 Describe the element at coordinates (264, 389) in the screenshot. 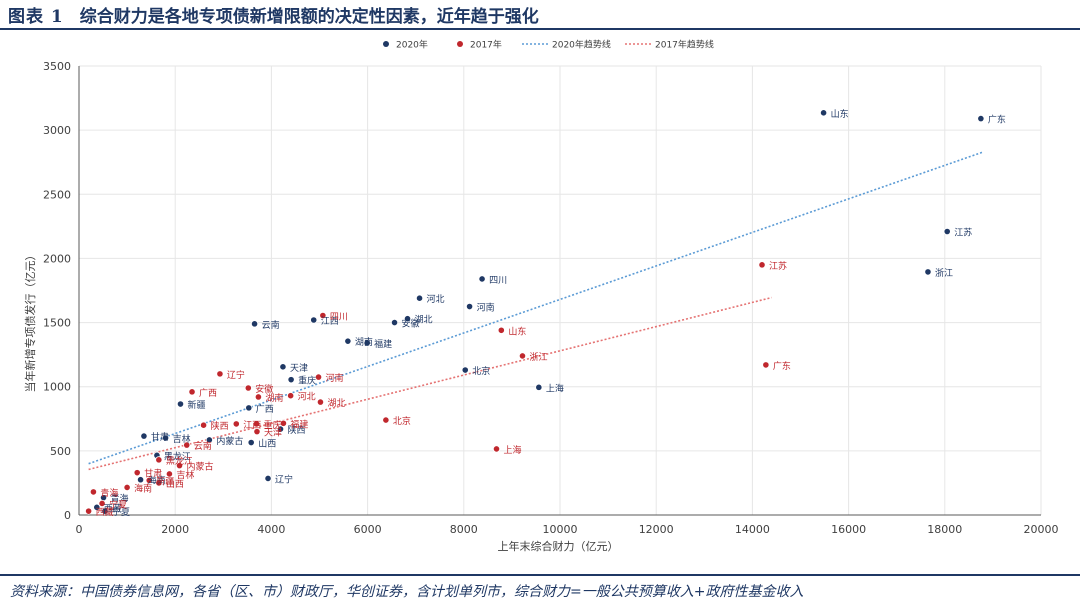

I see `point-label: 安徽` at that location.